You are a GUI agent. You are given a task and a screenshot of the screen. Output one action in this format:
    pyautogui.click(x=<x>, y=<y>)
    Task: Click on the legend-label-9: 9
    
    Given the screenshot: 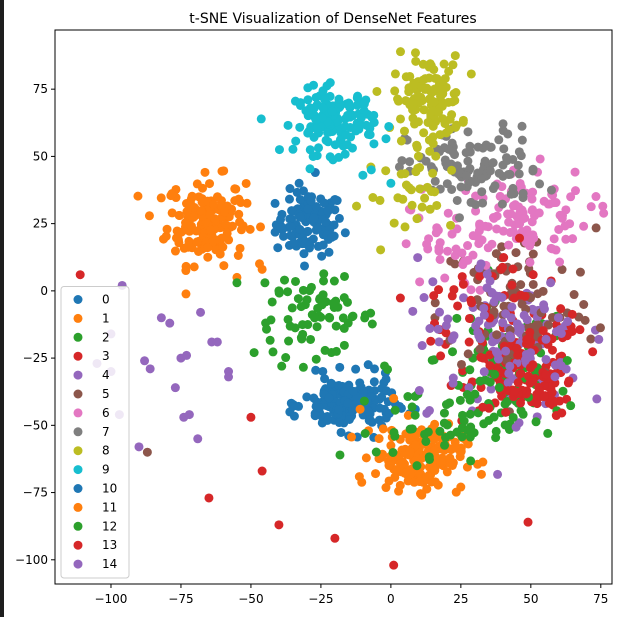 What is the action you would take?
    pyautogui.click(x=106, y=470)
    